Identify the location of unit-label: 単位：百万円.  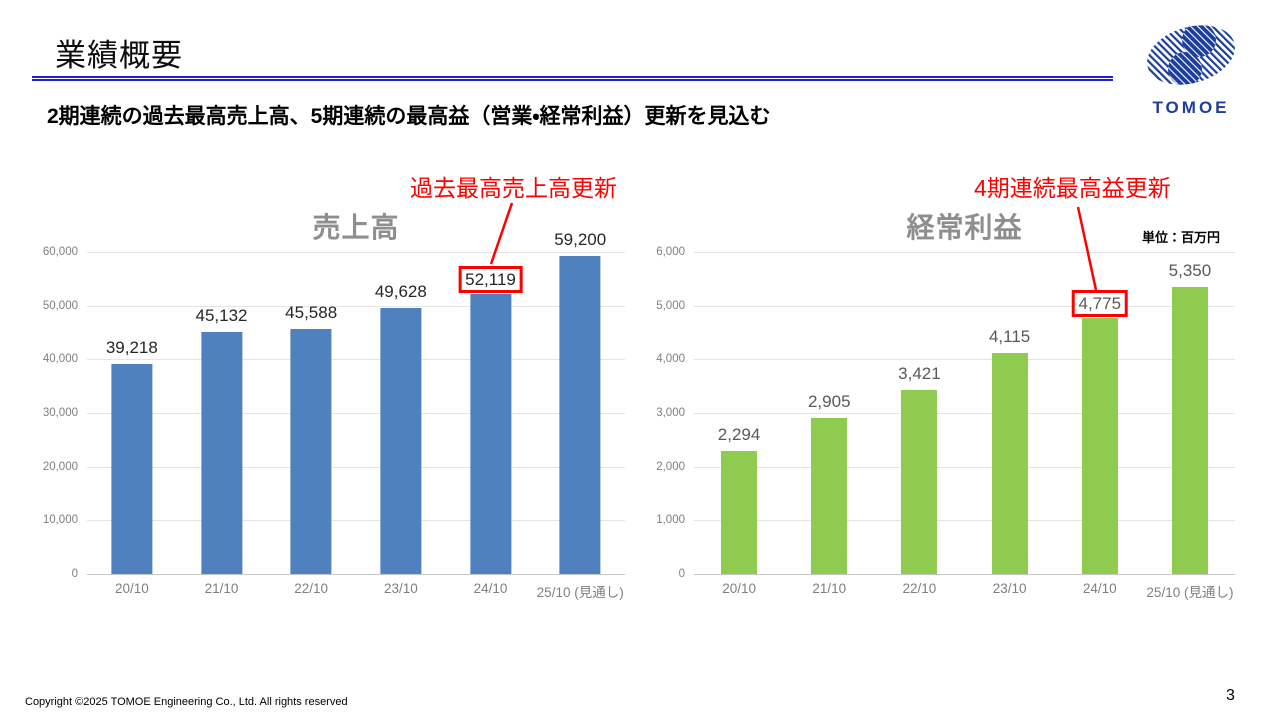
(1181, 237).